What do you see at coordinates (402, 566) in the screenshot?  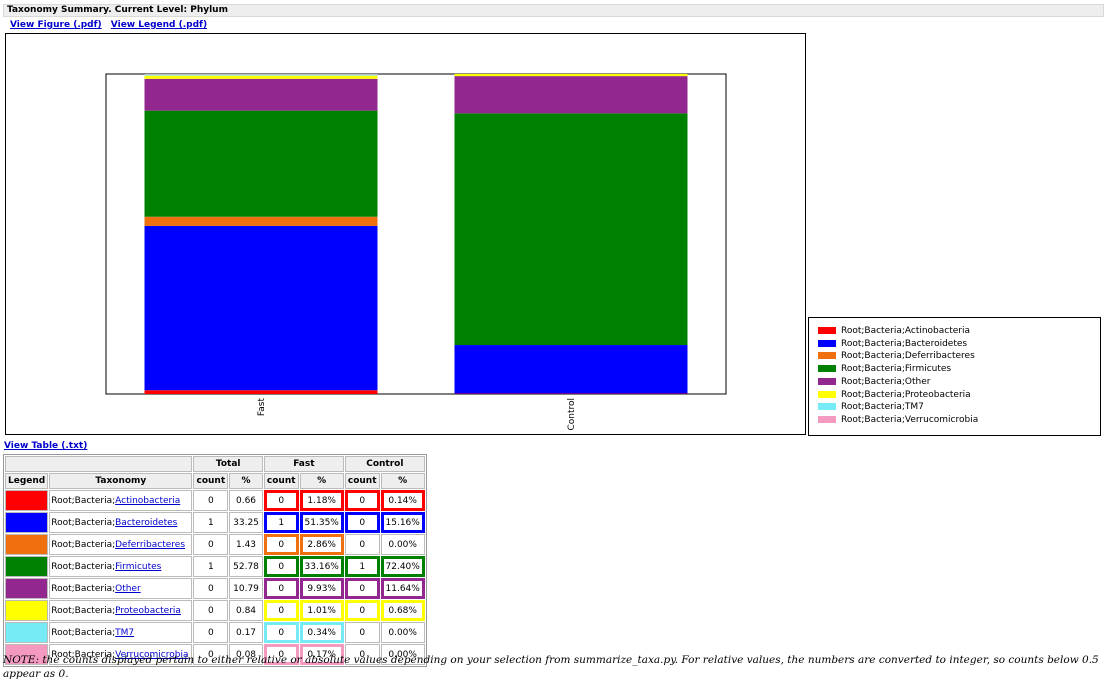 I see `control-pct-cell: 72.40%` at bounding box center [402, 566].